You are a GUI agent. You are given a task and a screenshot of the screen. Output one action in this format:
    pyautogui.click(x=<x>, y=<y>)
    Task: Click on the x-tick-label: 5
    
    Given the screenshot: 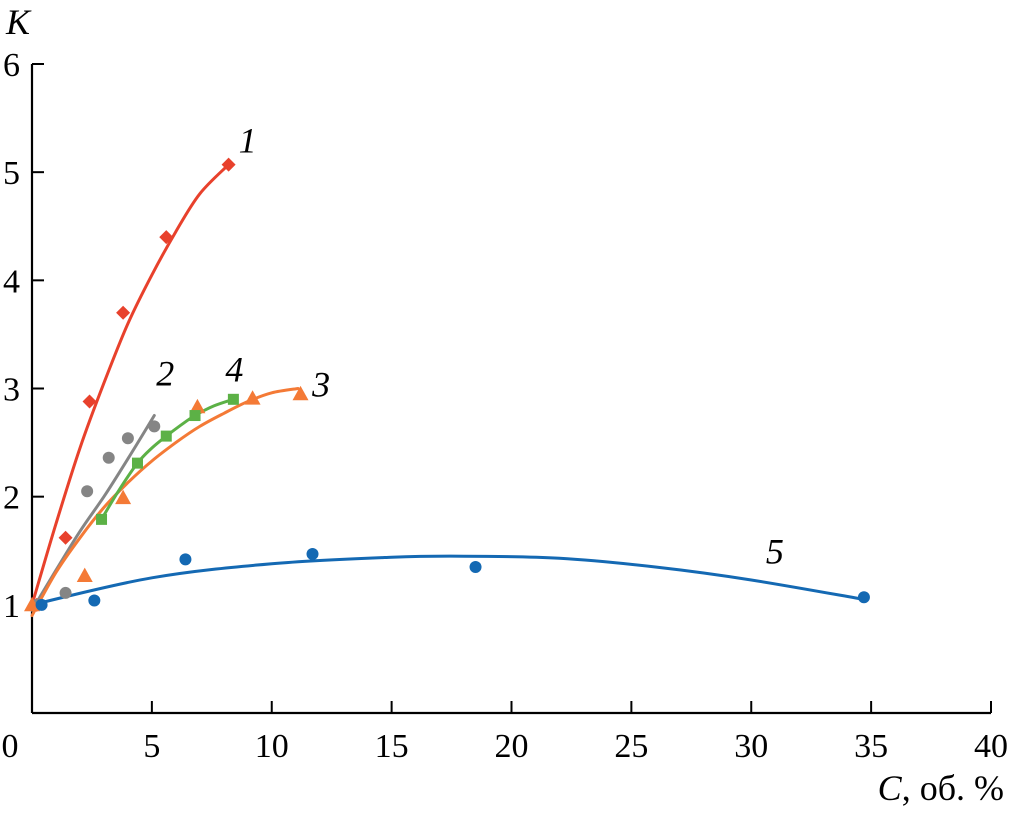 What is the action you would take?
    pyautogui.click(x=151, y=746)
    